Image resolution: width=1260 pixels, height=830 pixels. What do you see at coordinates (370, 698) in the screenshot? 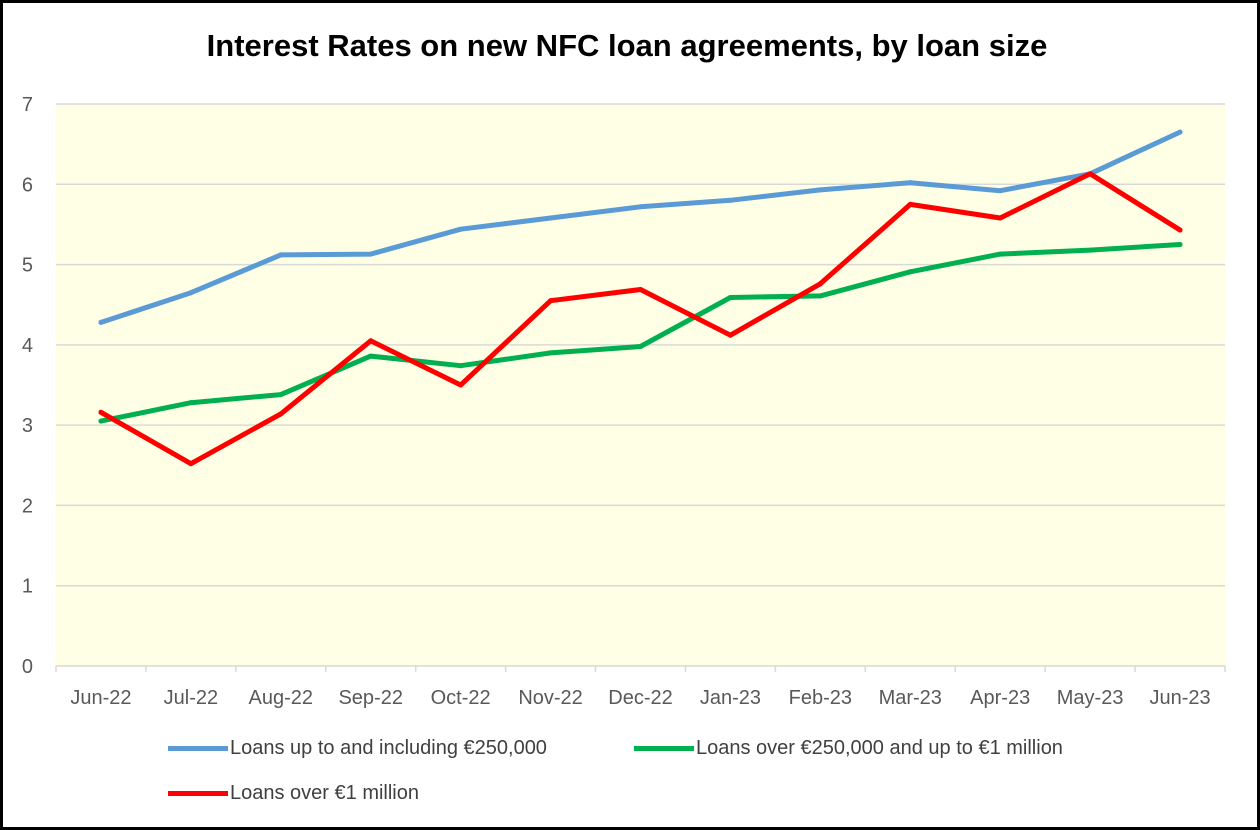
I see `x-tick-label: Sep-22` at bounding box center [370, 698].